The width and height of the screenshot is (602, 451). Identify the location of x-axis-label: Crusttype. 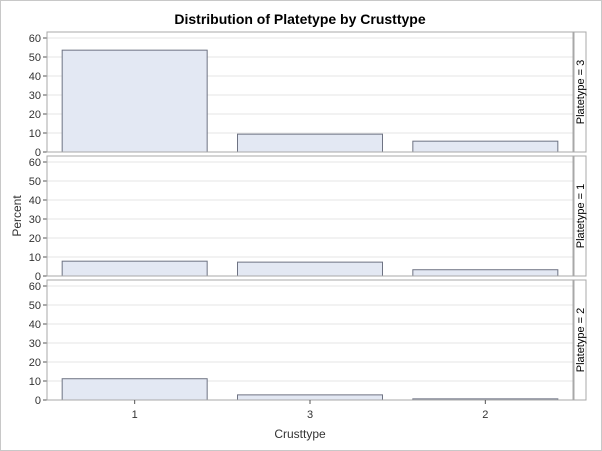
(300, 434).